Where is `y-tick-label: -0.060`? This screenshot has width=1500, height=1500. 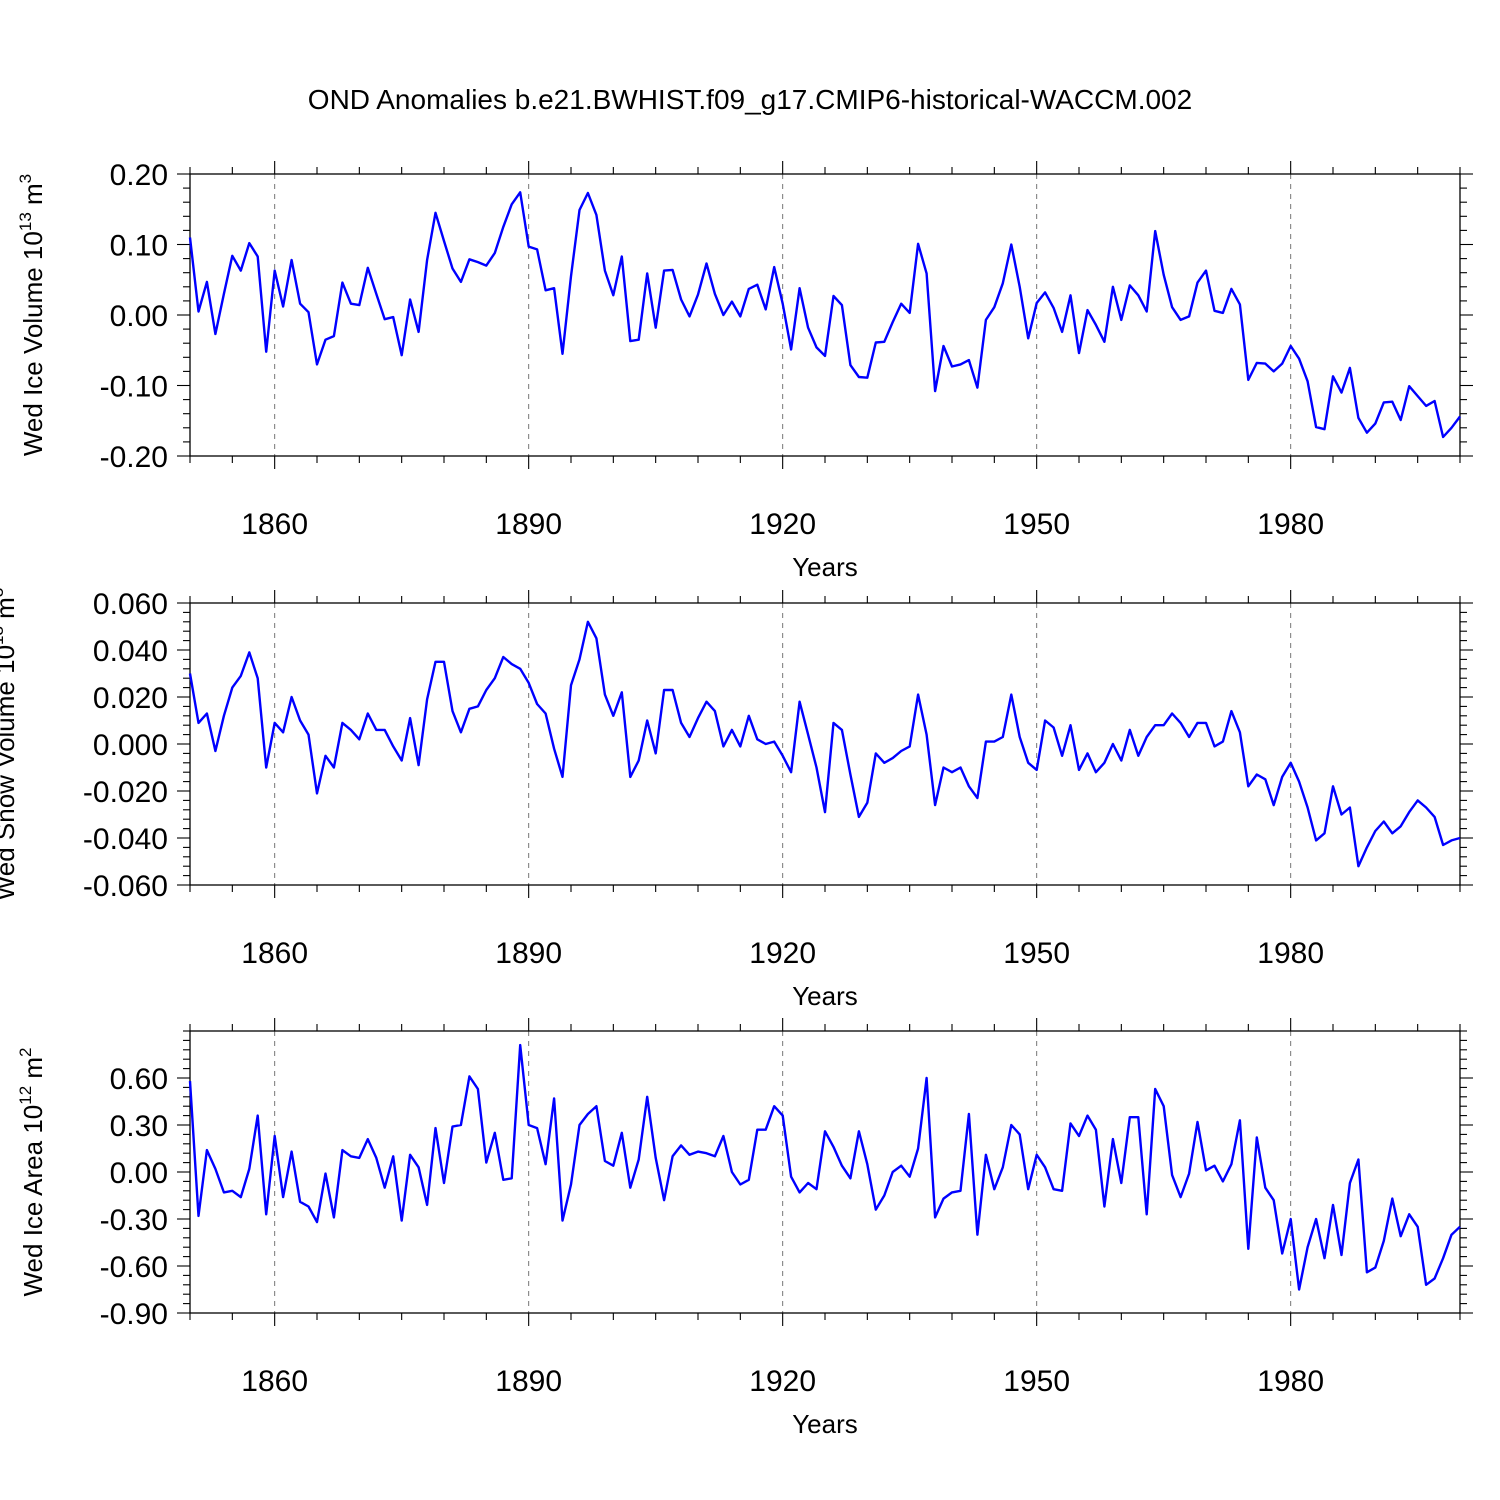 y-tick-label: -0.060 is located at coordinates (125, 886).